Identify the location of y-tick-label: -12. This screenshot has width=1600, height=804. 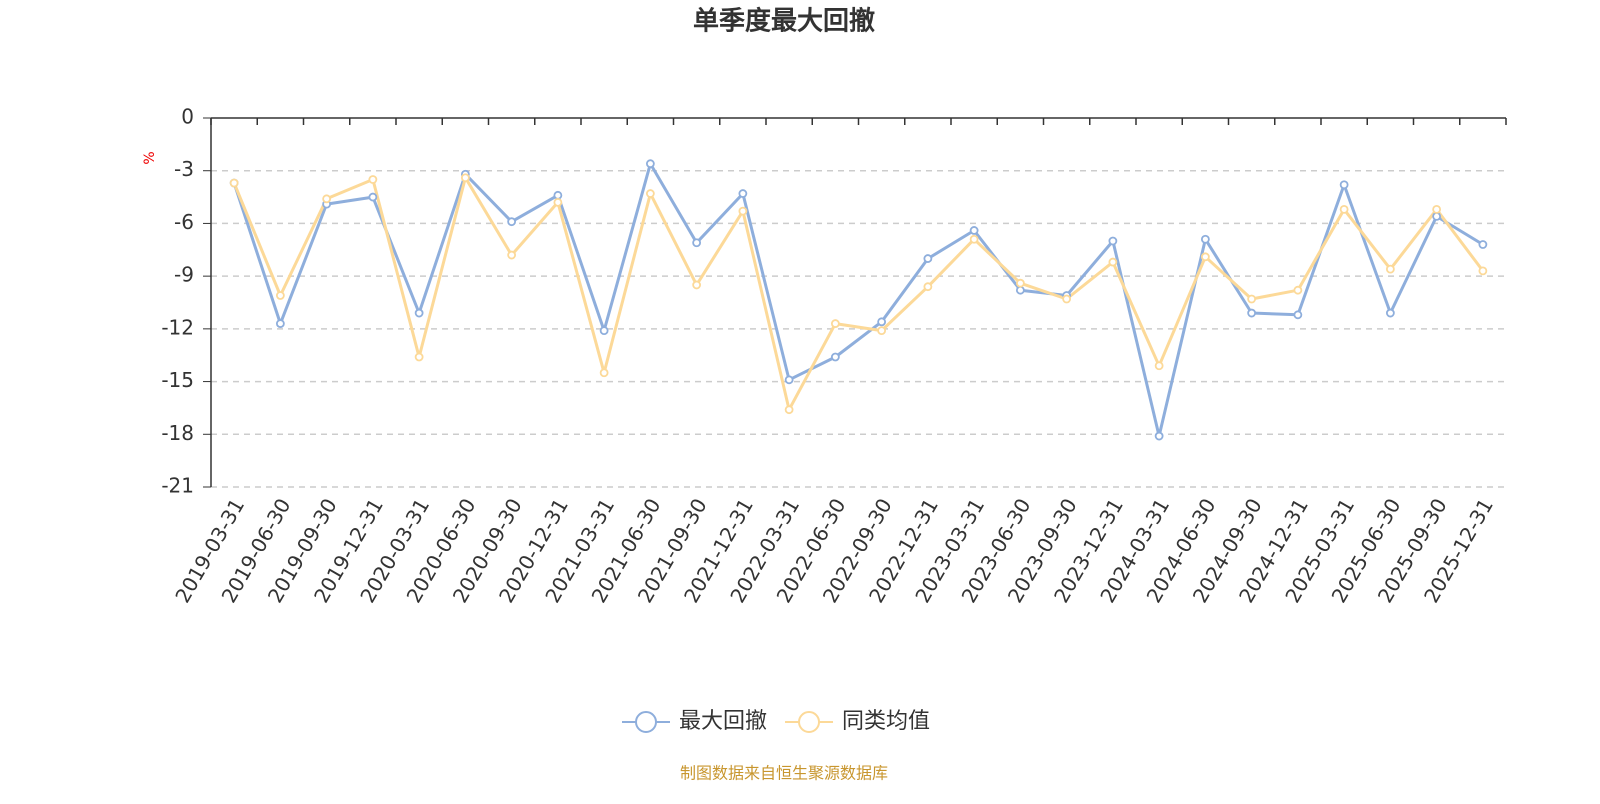
(177, 327).